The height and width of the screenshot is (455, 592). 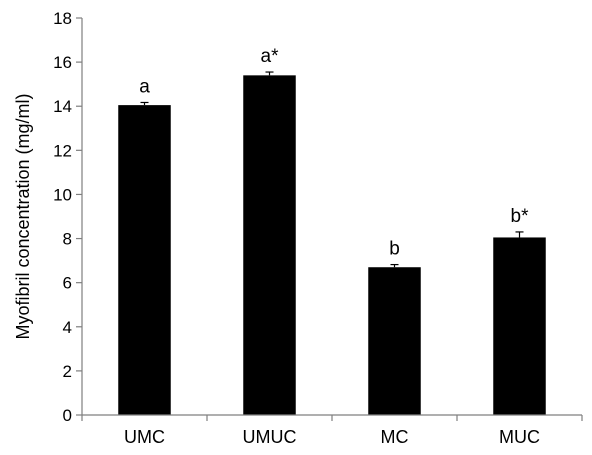 I want to click on y-axis-title: Myofibril concentration (mg/ml), so click(x=23, y=216).